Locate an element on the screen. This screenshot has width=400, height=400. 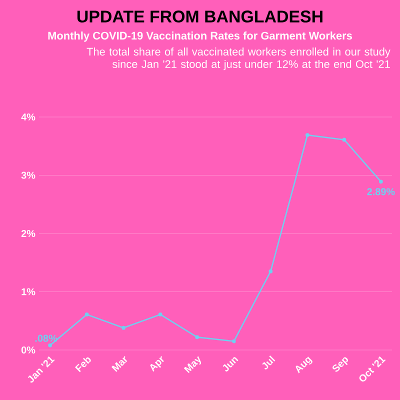
y-tick-label: 2% is located at coordinates (28, 234).